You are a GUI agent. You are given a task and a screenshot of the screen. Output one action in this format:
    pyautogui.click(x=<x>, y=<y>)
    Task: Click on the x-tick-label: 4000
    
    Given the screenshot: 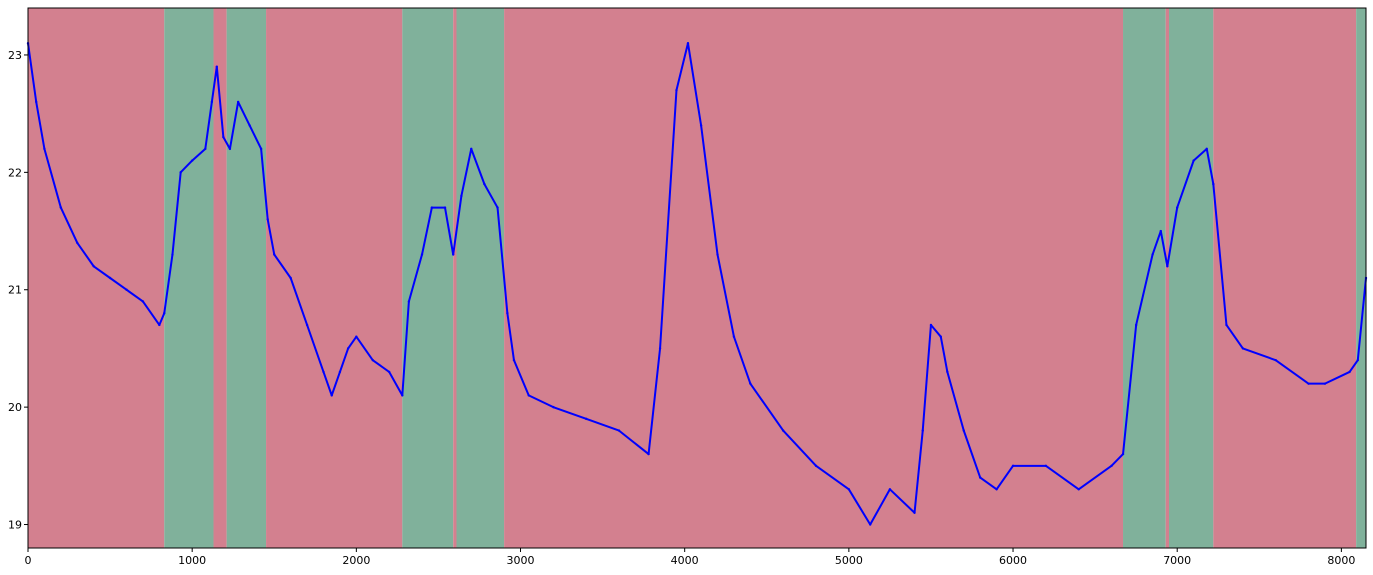 What is the action you would take?
    pyautogui.click(x=685, y=560)
    